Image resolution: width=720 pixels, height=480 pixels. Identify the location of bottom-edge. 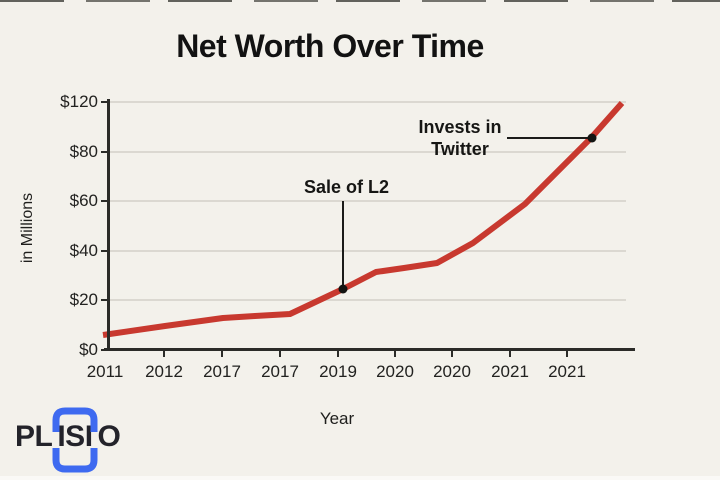
(360, 478).